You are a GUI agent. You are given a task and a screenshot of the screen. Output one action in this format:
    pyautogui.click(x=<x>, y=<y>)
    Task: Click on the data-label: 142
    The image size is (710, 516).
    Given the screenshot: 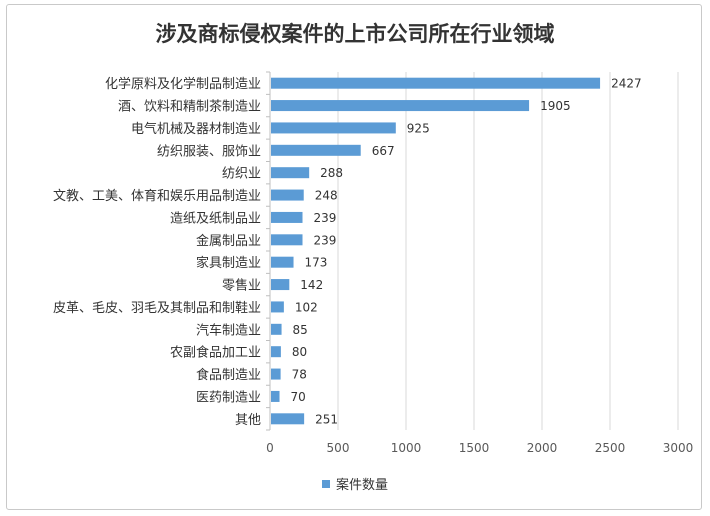 What is the action you would take?
    pyautogui.click(x=311, y=285)
    